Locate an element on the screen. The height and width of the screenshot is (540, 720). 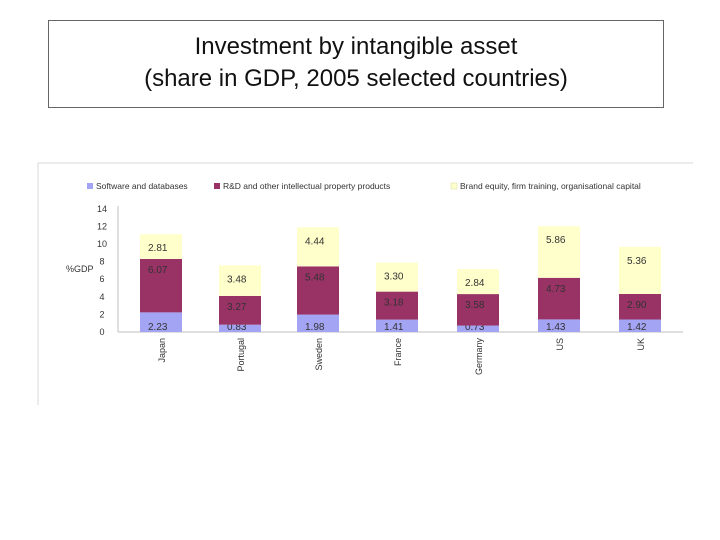
data-label-japan-series-2: 6.07 is located at coordinates (158, 270).